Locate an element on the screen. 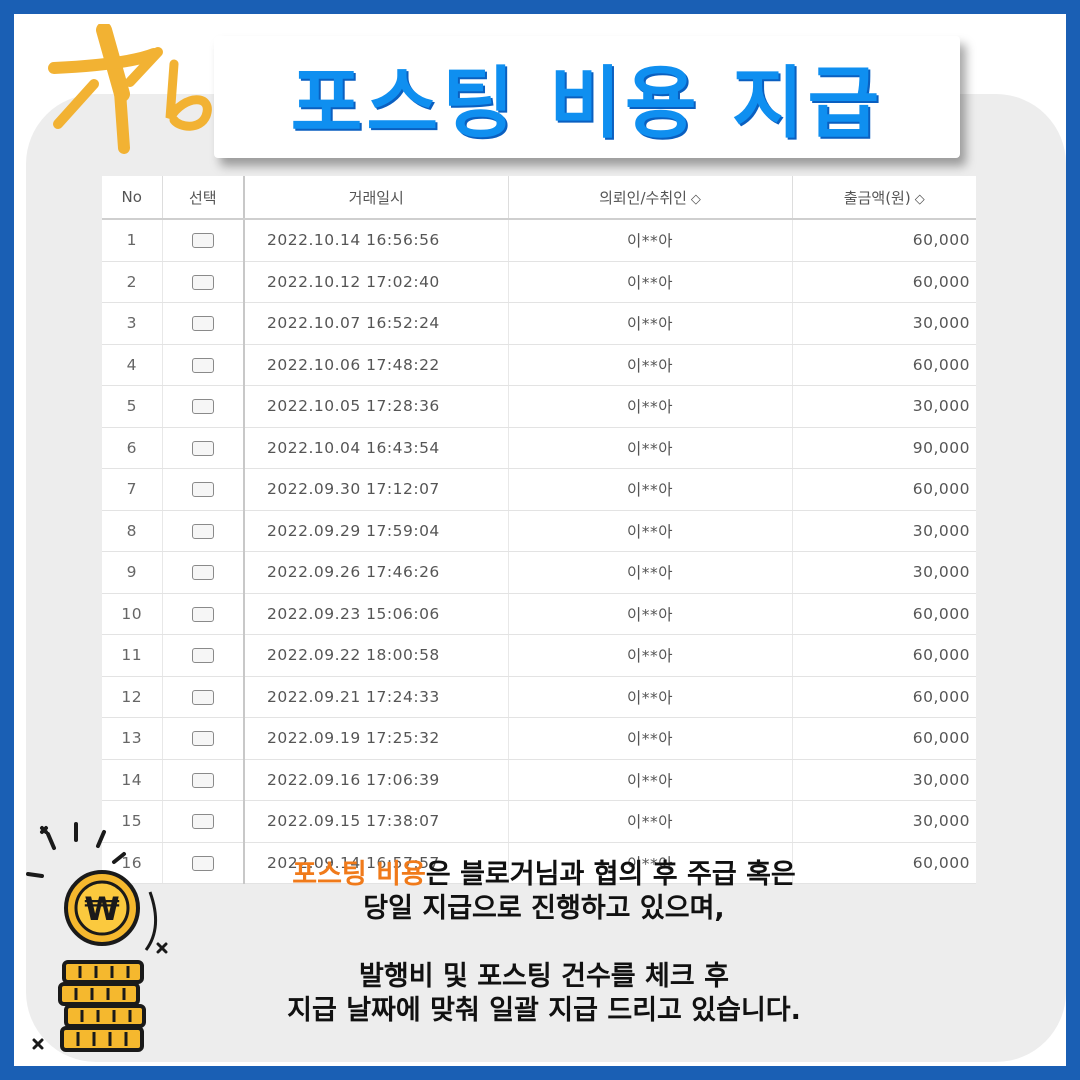  row-no: 2 is located at coordinates (132, 282).